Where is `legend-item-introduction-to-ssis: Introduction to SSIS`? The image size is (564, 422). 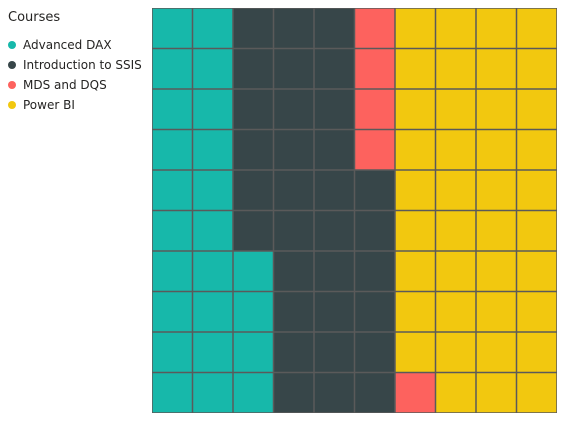 legend-item-introduction-to-ssis: Introduction to SSIS is located at coordinates (75, 65).